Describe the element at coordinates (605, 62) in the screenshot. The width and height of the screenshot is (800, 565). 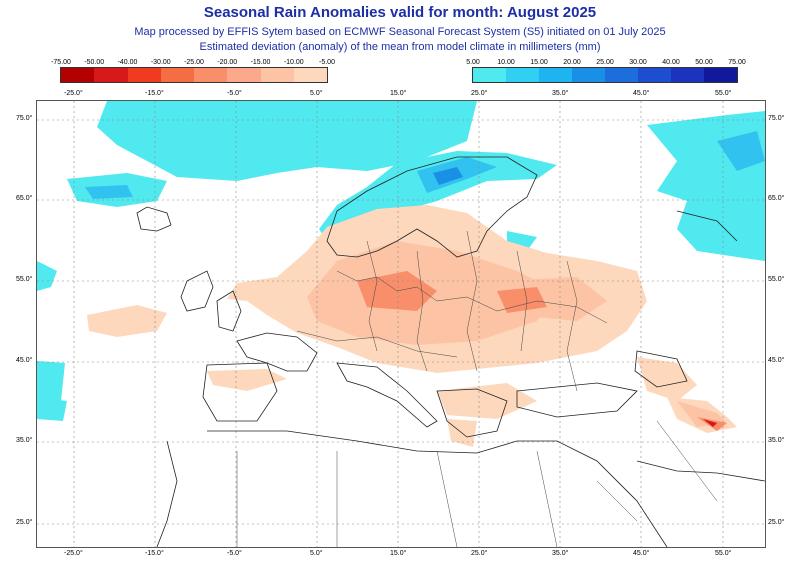
I see `legend-label: 25.00` at that location.